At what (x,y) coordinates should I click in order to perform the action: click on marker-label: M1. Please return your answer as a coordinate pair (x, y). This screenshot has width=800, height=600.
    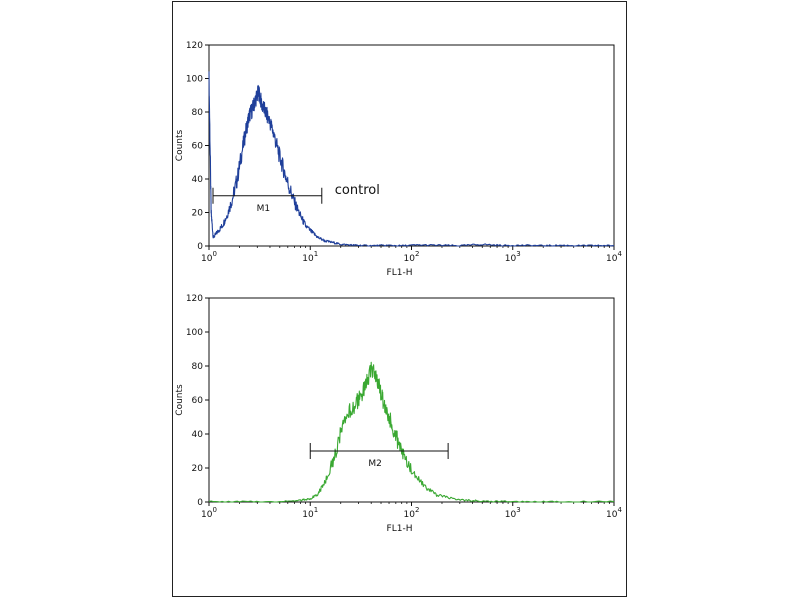
    Looking at the image, I should click on (264, 209).